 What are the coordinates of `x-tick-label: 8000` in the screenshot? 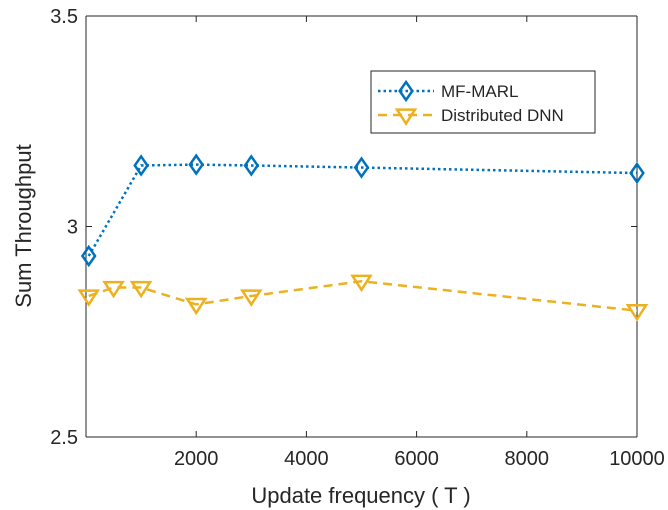 It's located at (527, 459).